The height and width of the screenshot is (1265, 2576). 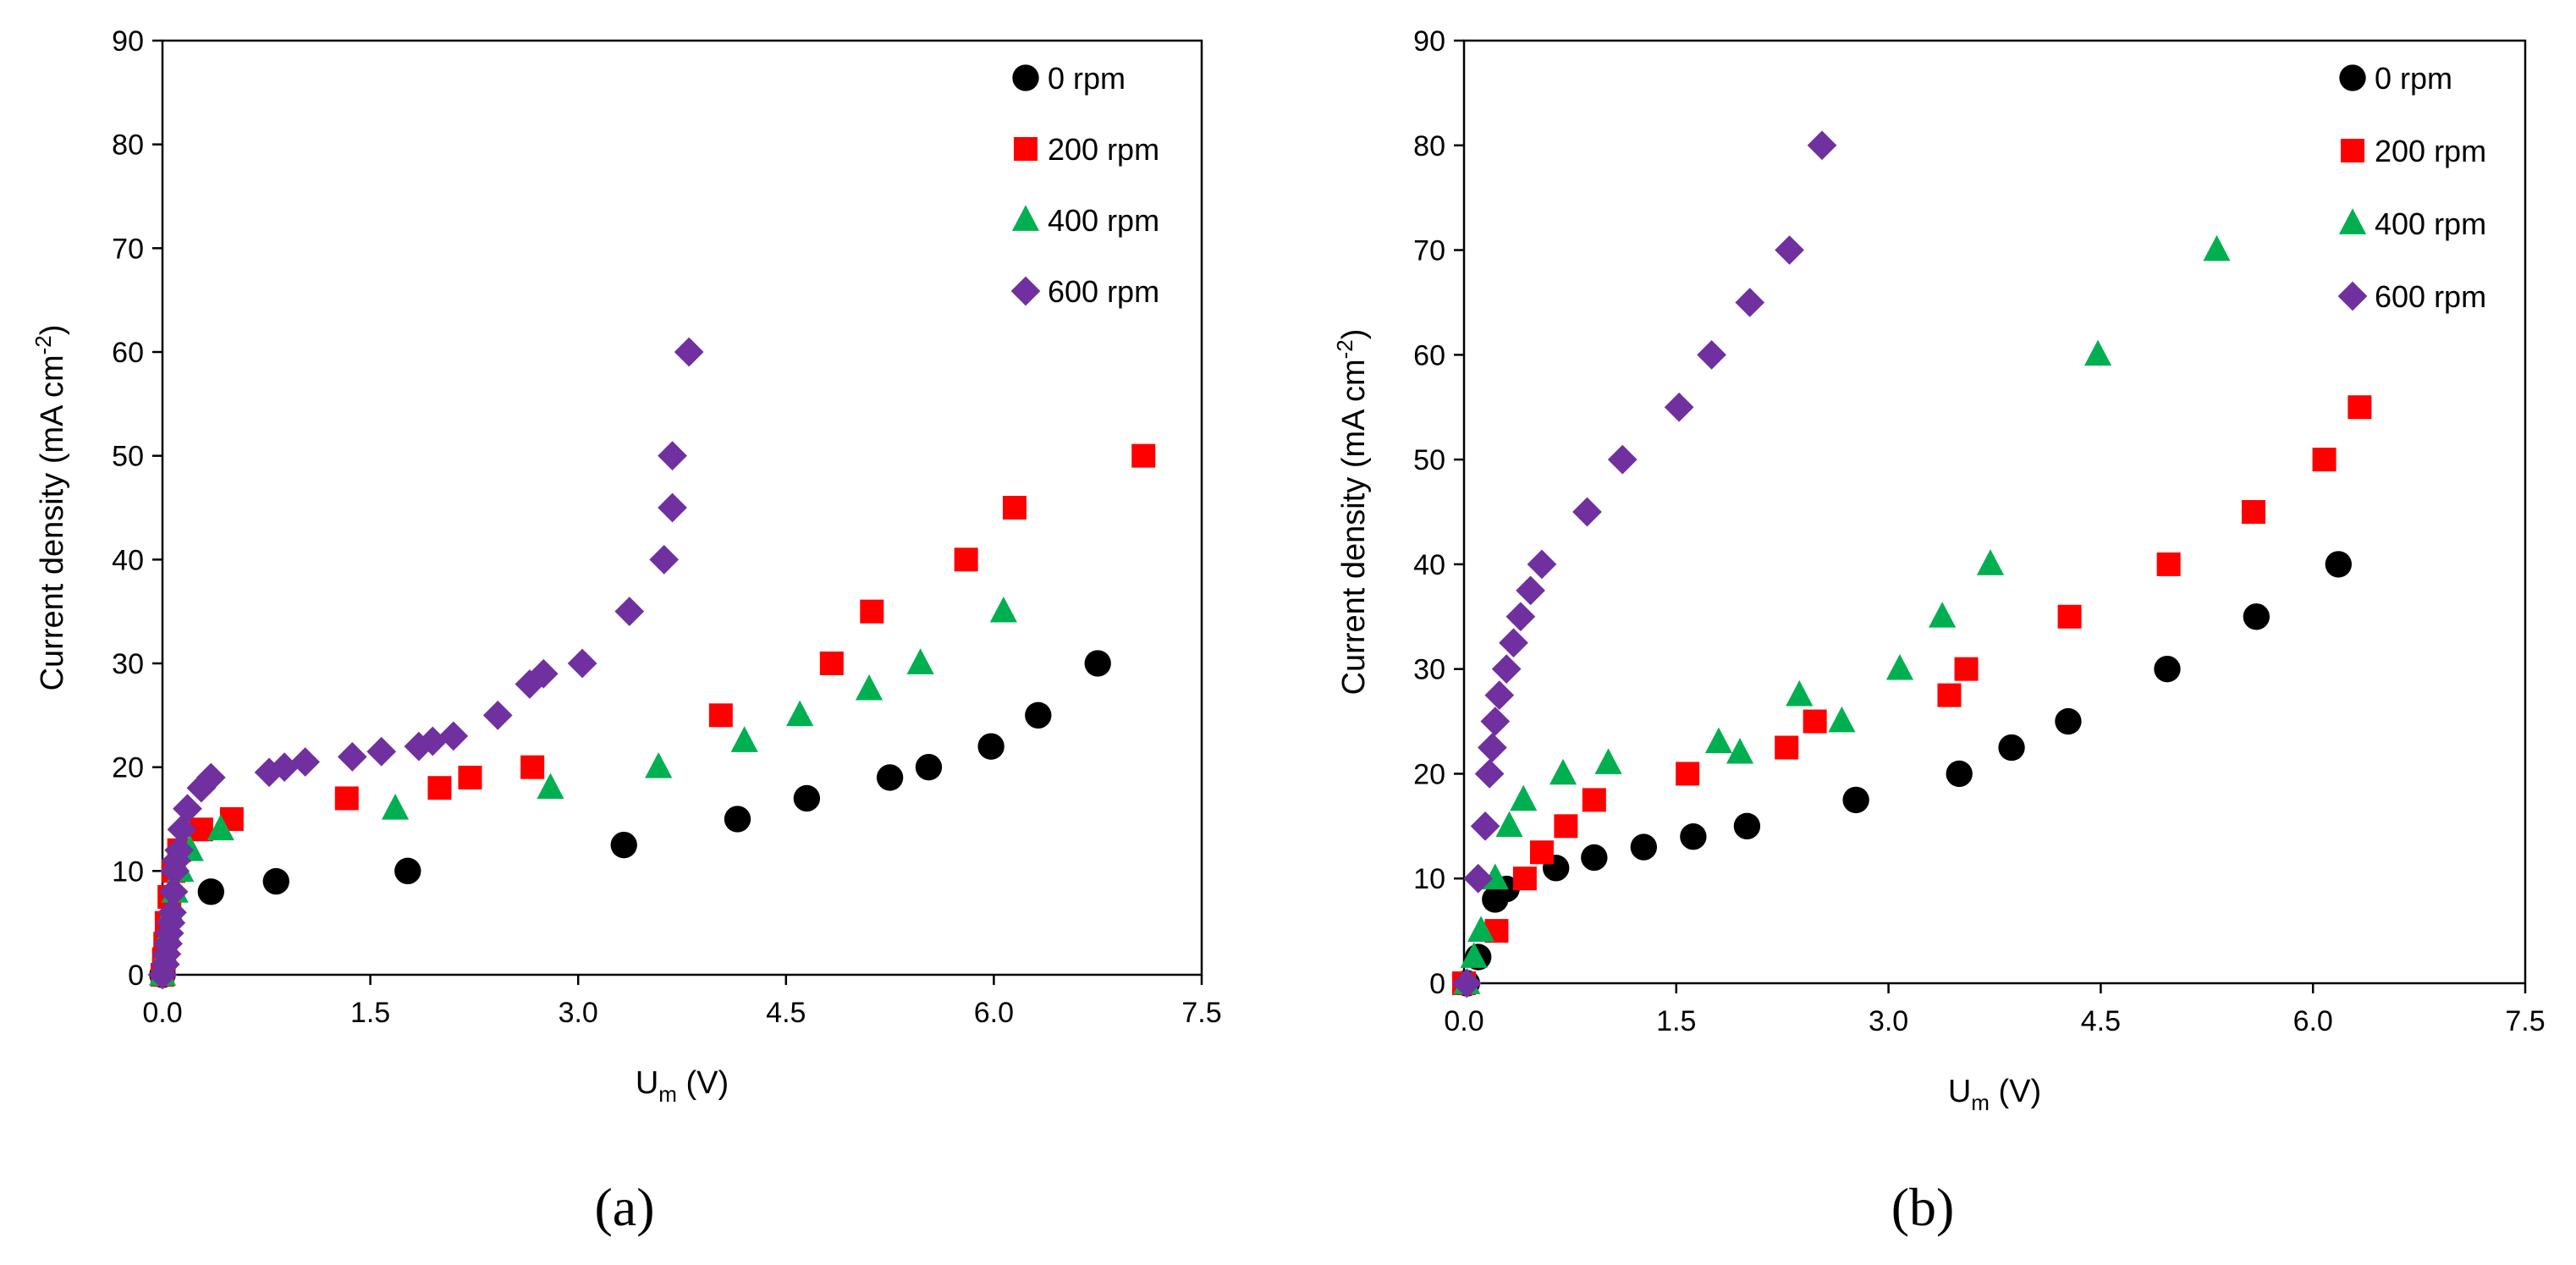 I want to click on y-tick-label: 50, so click(x=1429, y=460).